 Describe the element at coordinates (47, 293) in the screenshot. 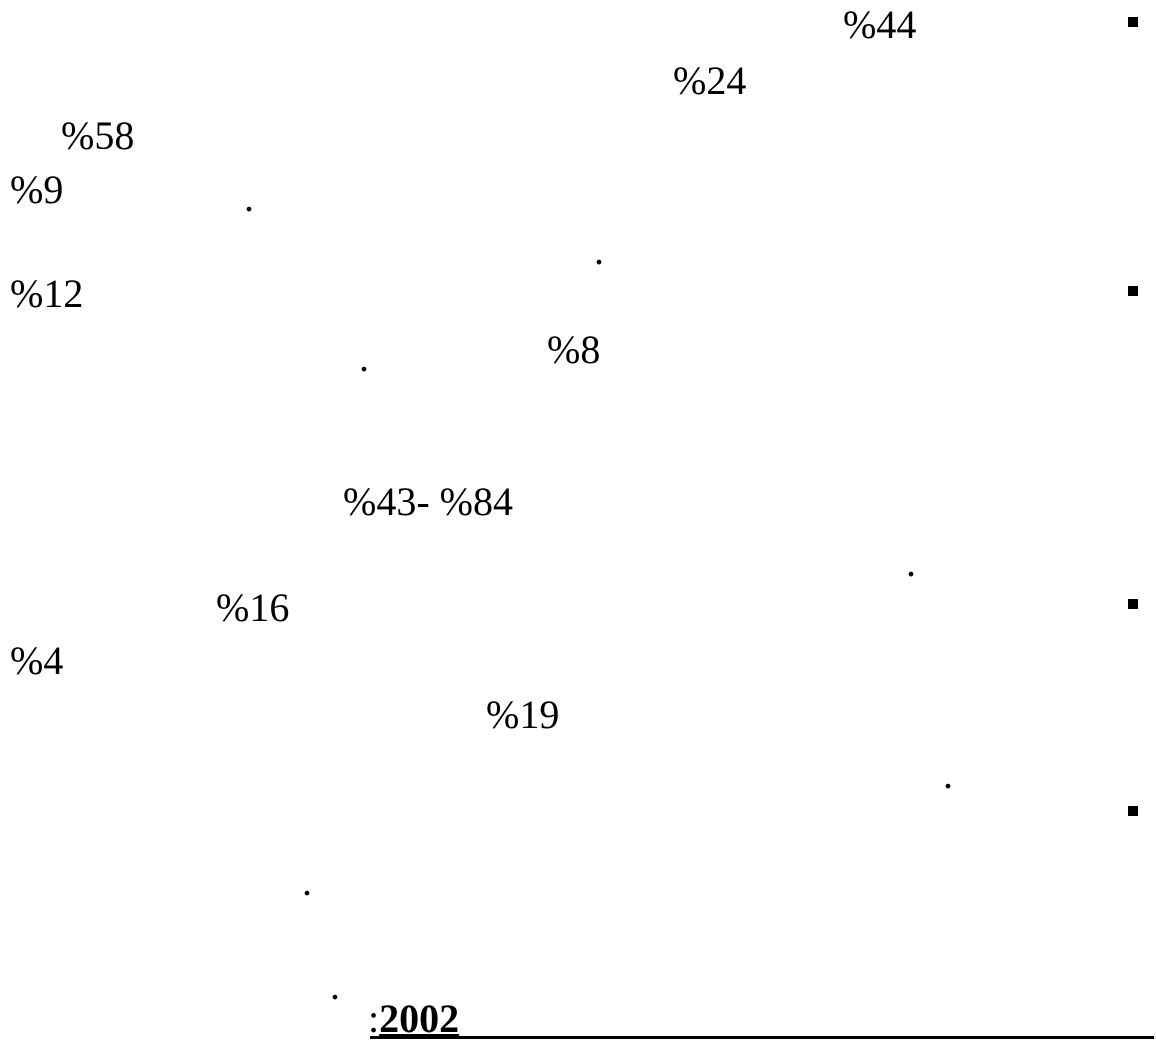

I see `percent-text: %12` at that location.